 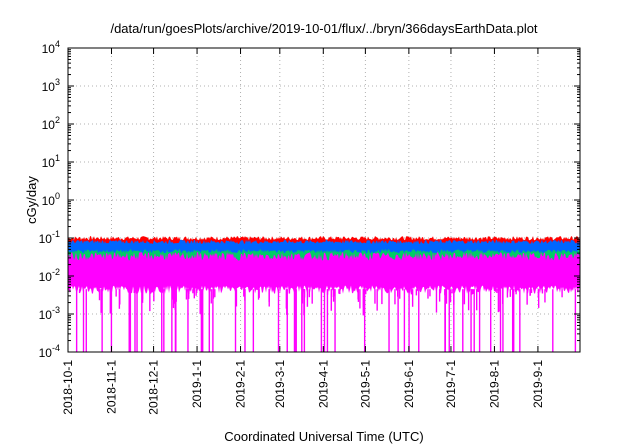 I want to click on x-tick-label: 2018-12-1, so click(x=154, y=387).